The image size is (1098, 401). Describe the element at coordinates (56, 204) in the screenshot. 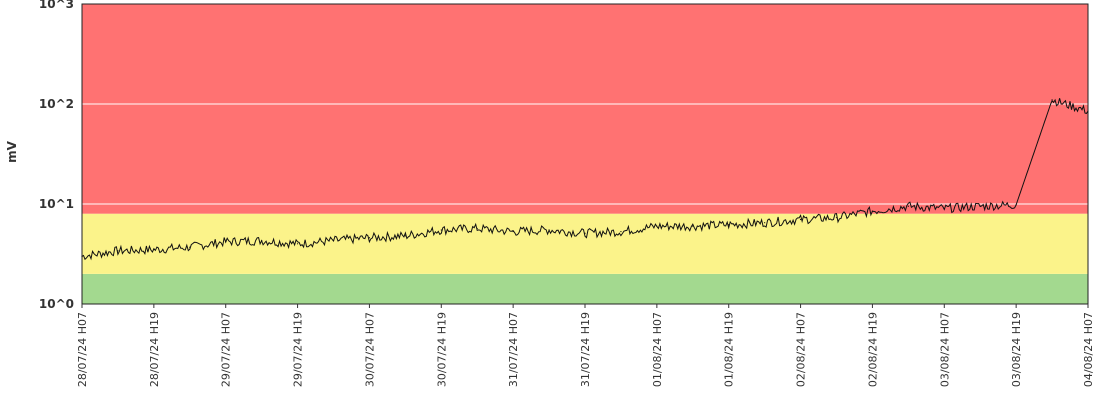

I see `y-tick-label: 10^1` at that location.